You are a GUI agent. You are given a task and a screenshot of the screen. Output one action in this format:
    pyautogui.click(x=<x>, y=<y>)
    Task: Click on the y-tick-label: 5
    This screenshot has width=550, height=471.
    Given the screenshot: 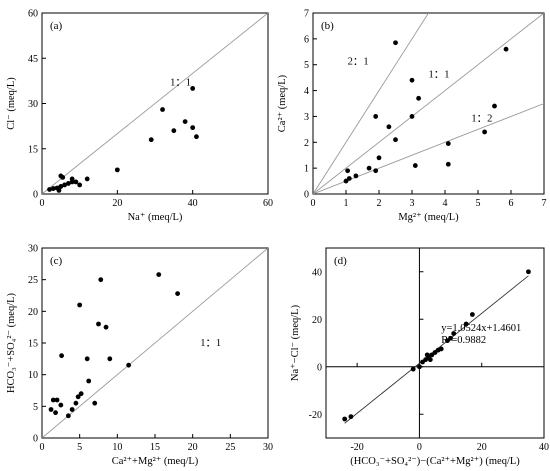 What is the action you would take?
    pyautogui.click(x=306, y=65)
    